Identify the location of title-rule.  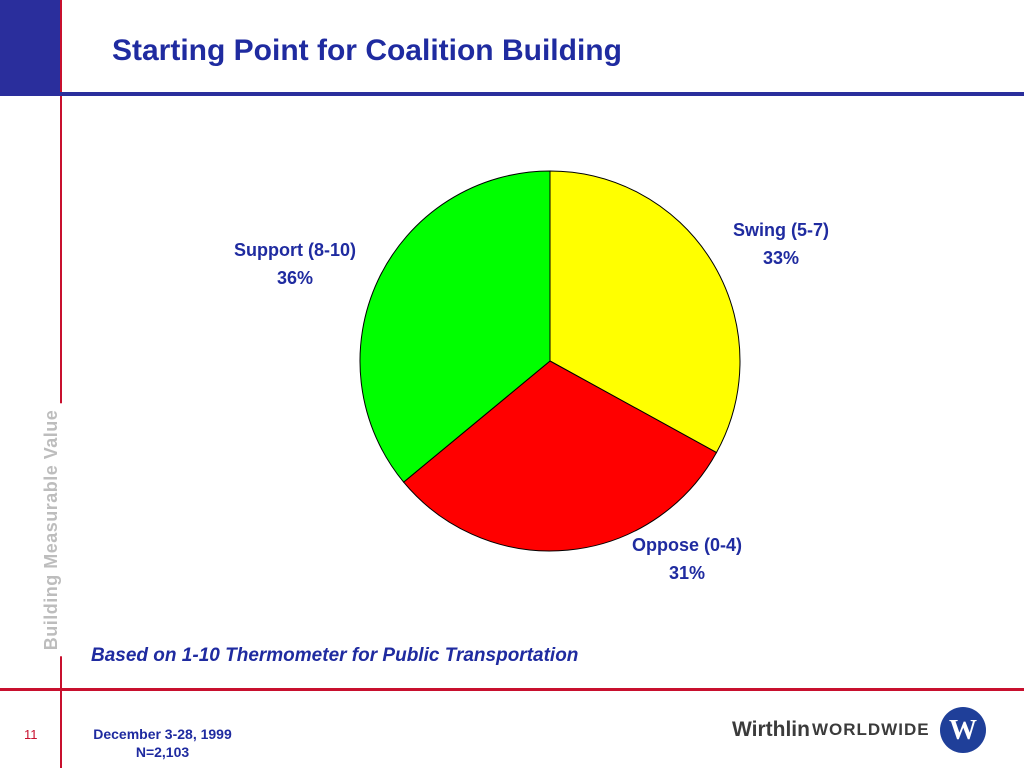
(542, 94).